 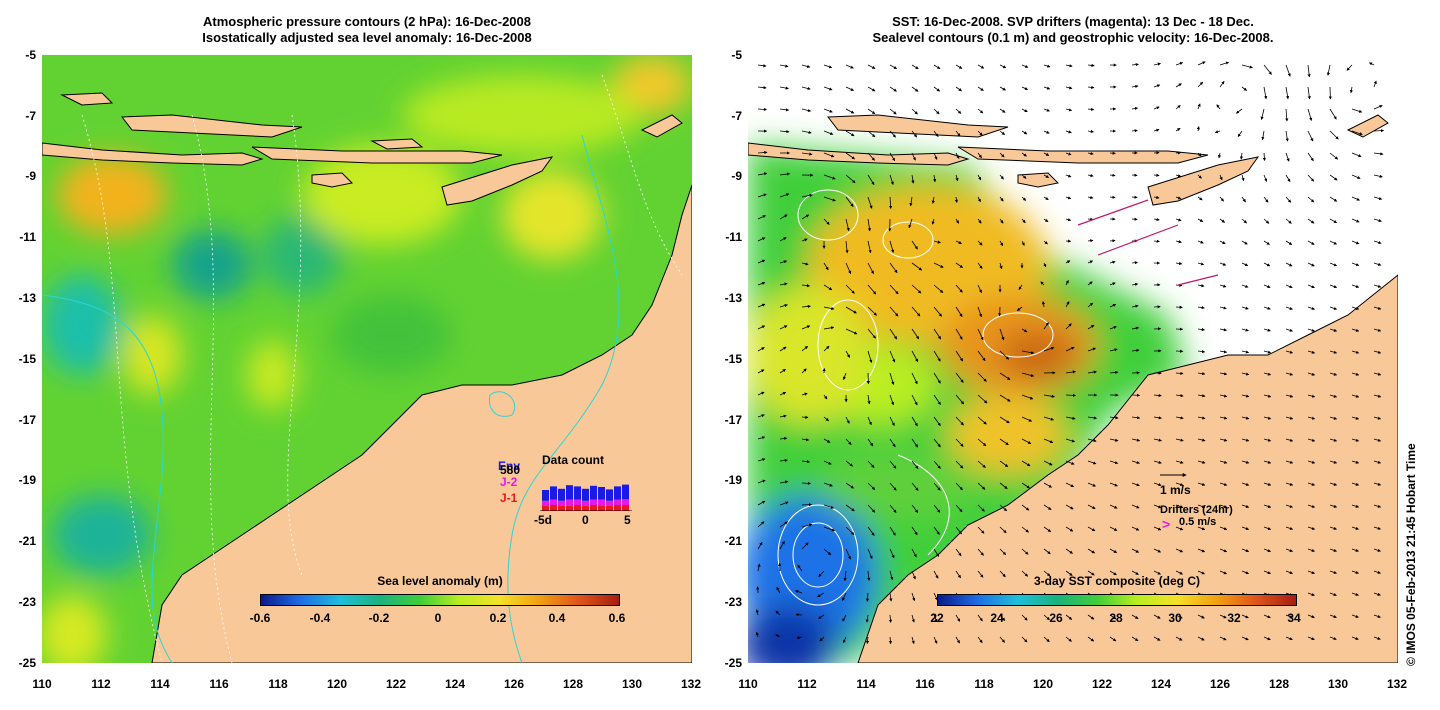 I want to click on cbar-tick: 34, so click(x=1294, y=618).